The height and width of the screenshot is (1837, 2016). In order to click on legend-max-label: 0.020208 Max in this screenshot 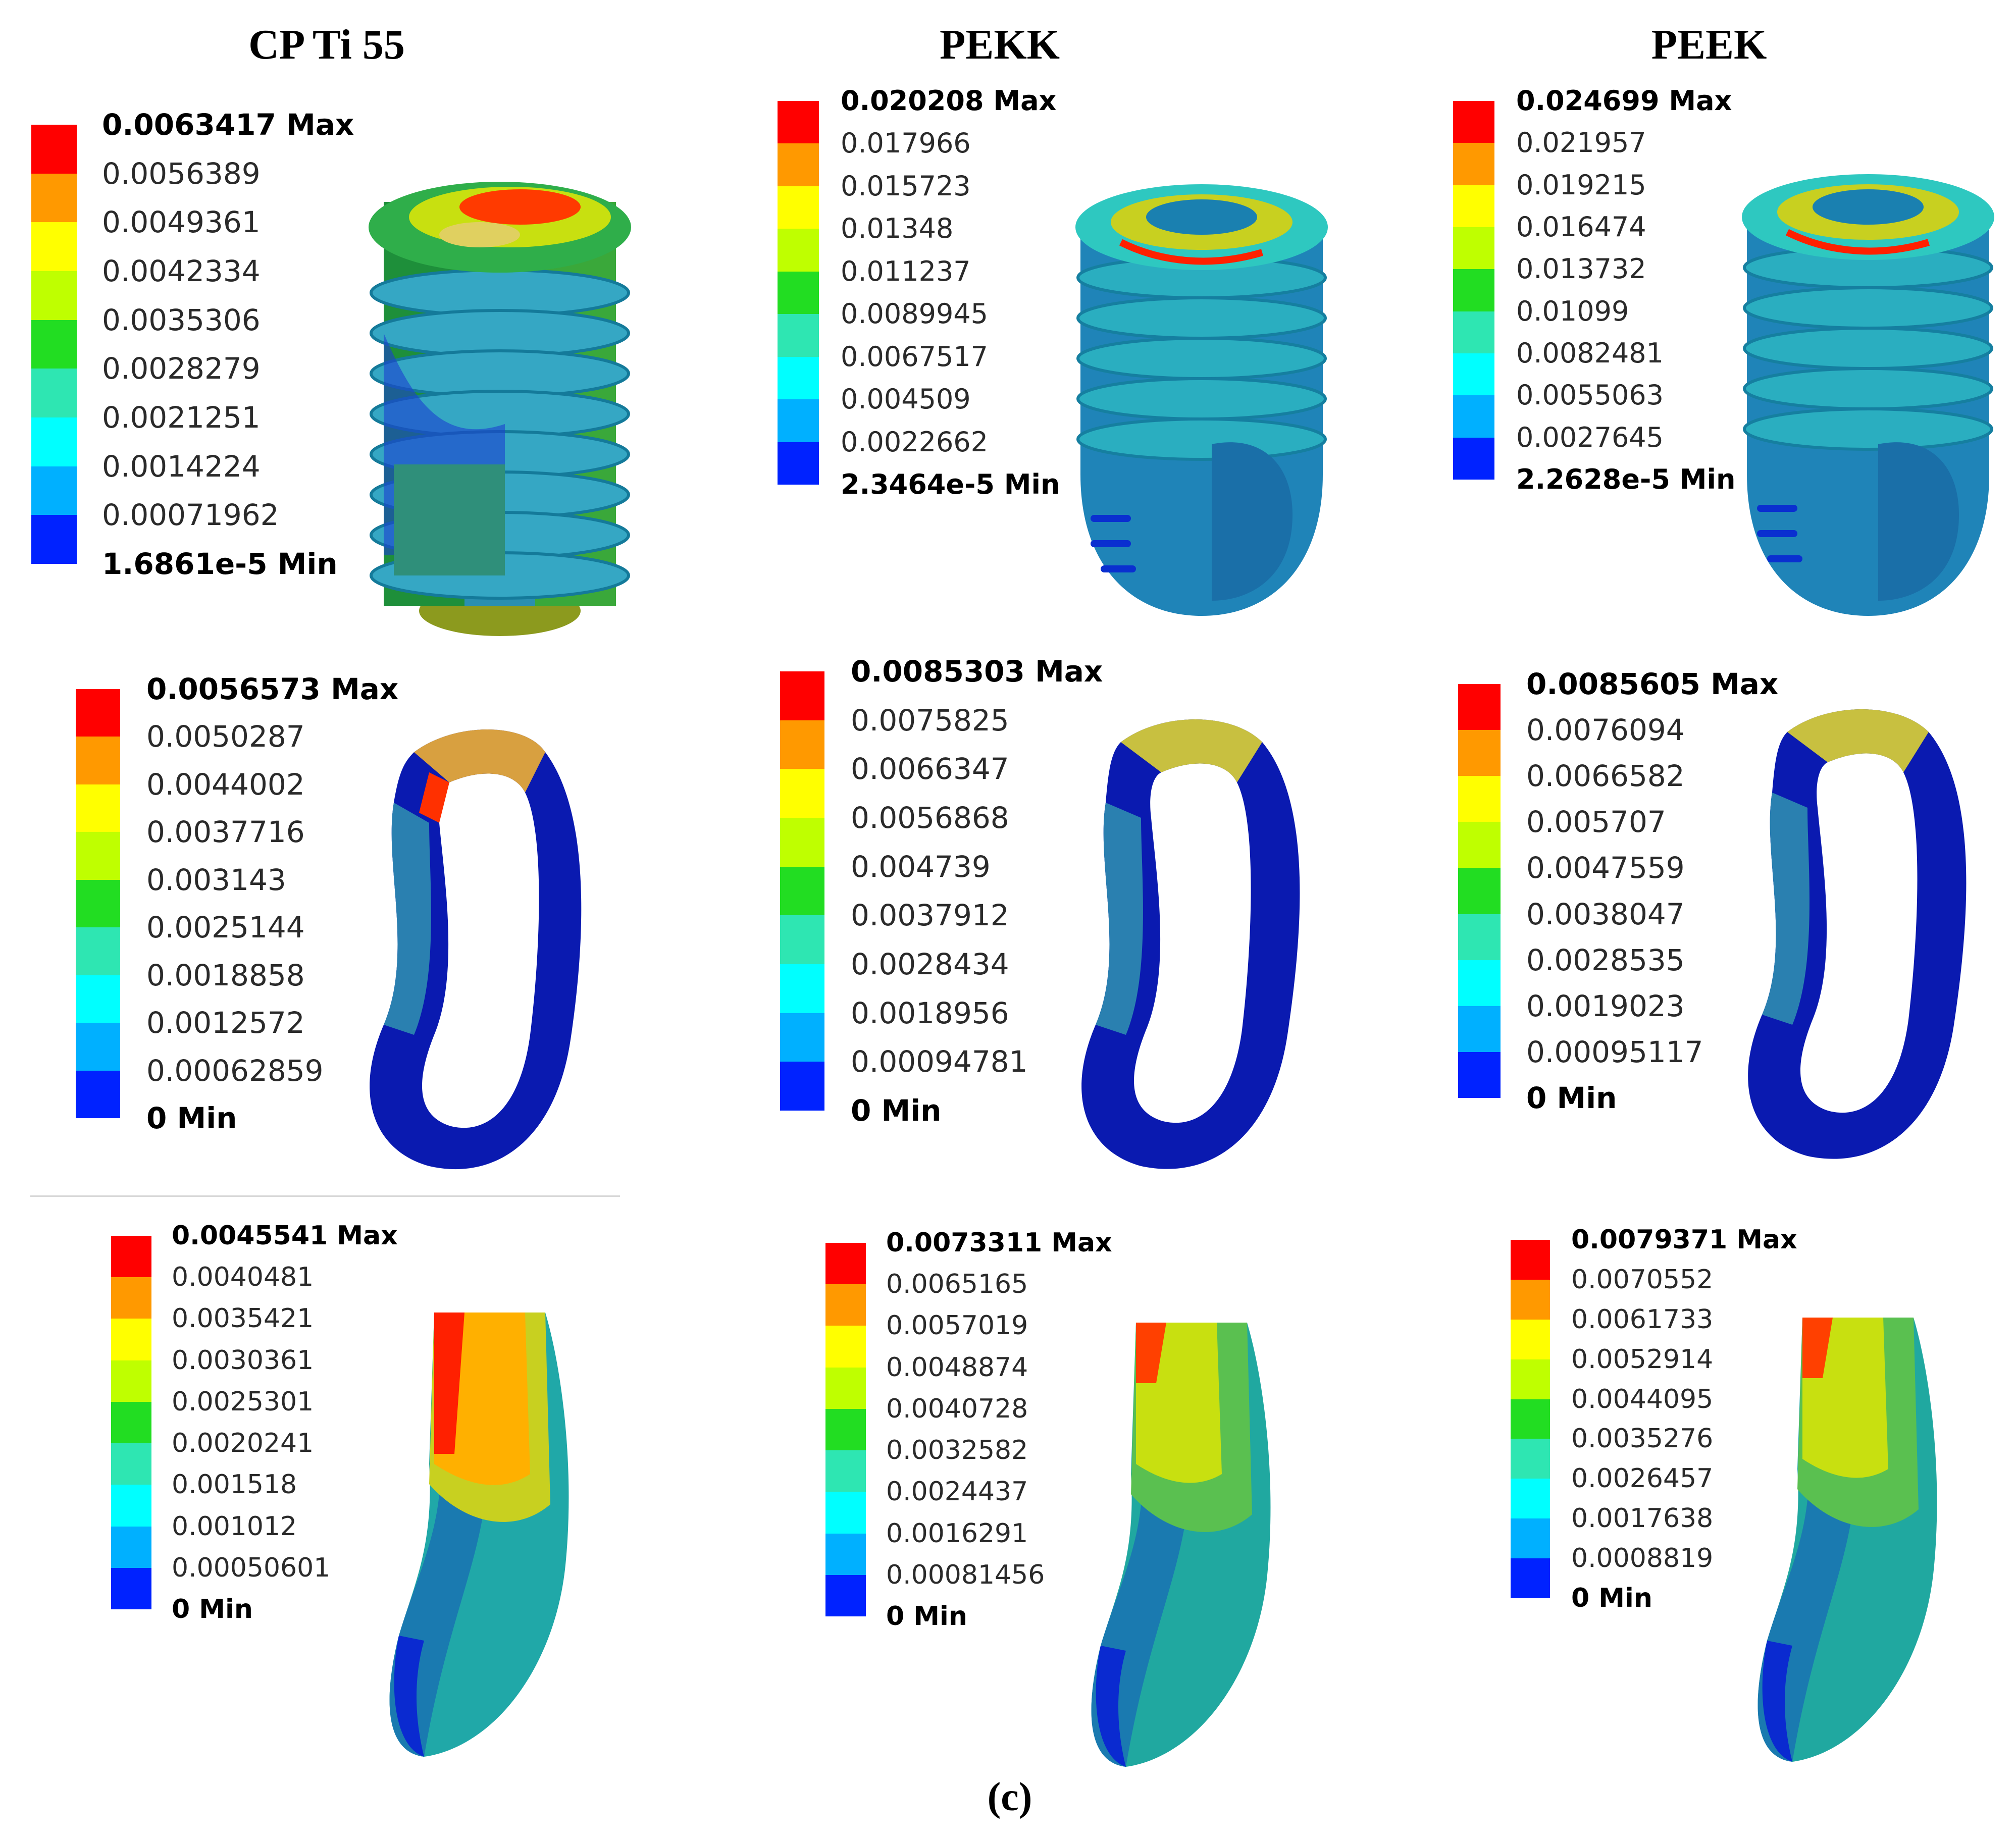, I will do `click(949, 101)`.